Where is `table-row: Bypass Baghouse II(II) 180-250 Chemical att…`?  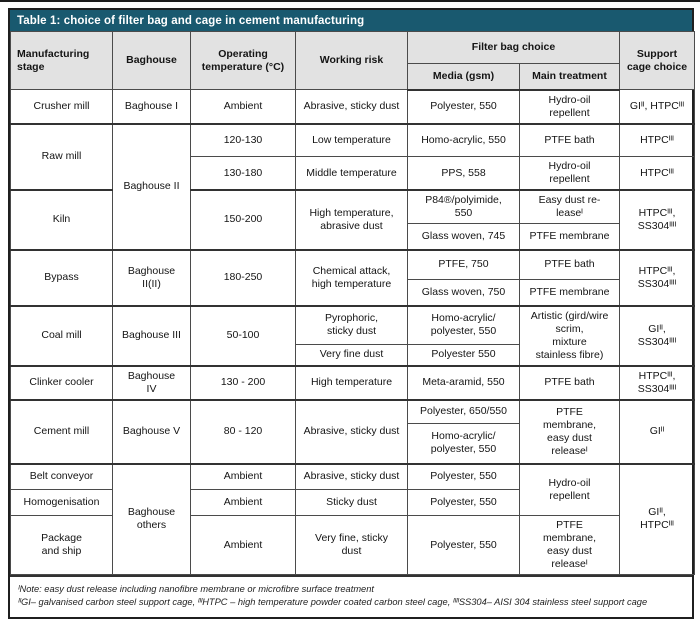 table-row: Bypass Baghouse II(II) 180-250 Chemical att… is located at coordinates (352, 277).